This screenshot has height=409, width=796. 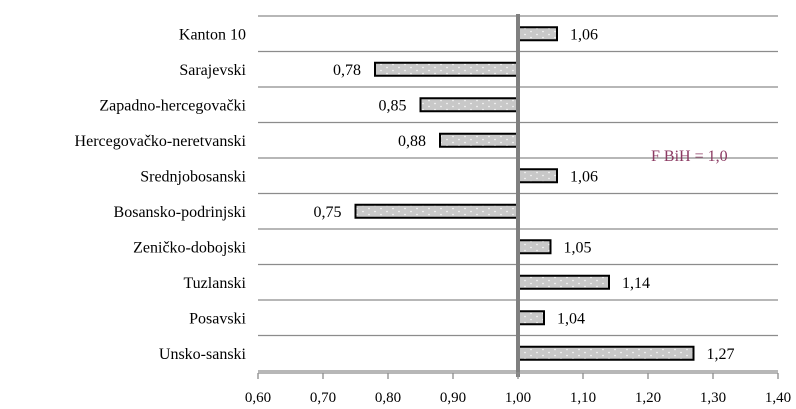 I want to click on category-label: Unsko-sanski, so click(x=203, y=354).